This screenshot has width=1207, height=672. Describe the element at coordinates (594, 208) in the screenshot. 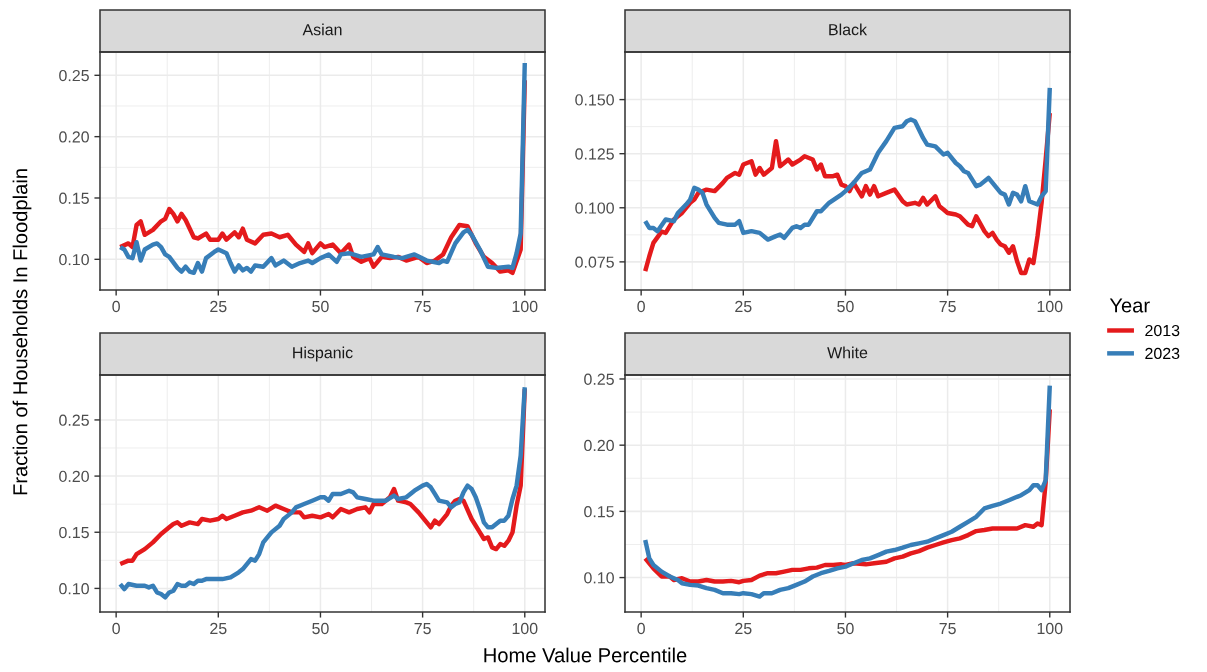

I see `y-tick-label: 0.100` at that location.